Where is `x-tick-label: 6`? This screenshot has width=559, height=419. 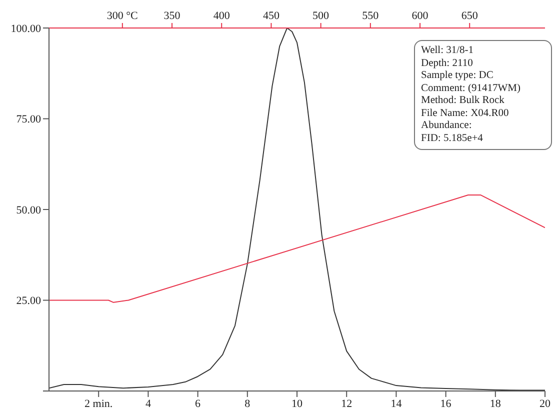
x-tick-label: 6 is located at coordinates (198, 404).